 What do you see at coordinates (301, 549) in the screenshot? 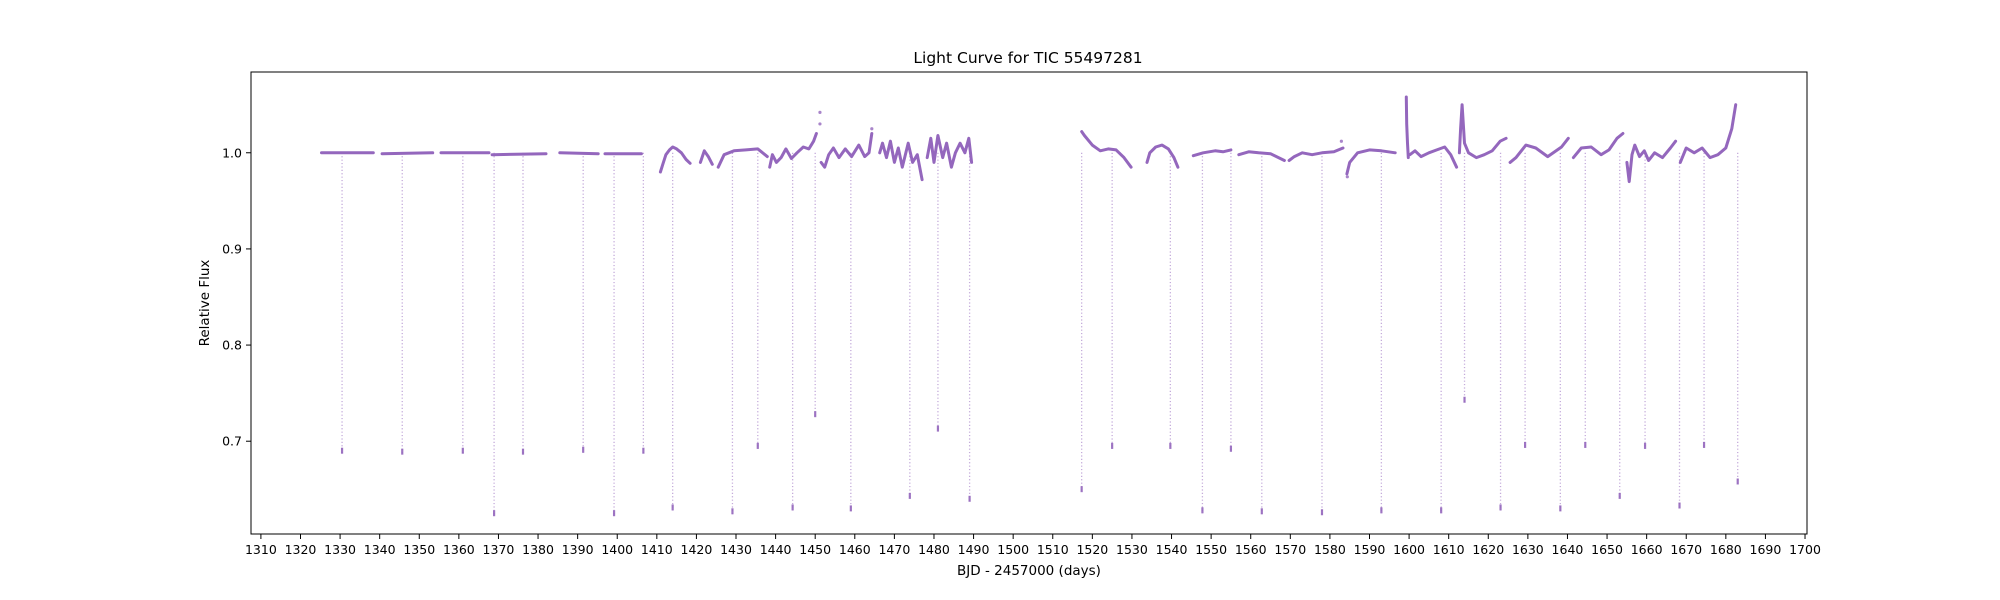
I see `x-tick-label: 1320` at bounding box center [301, 549].